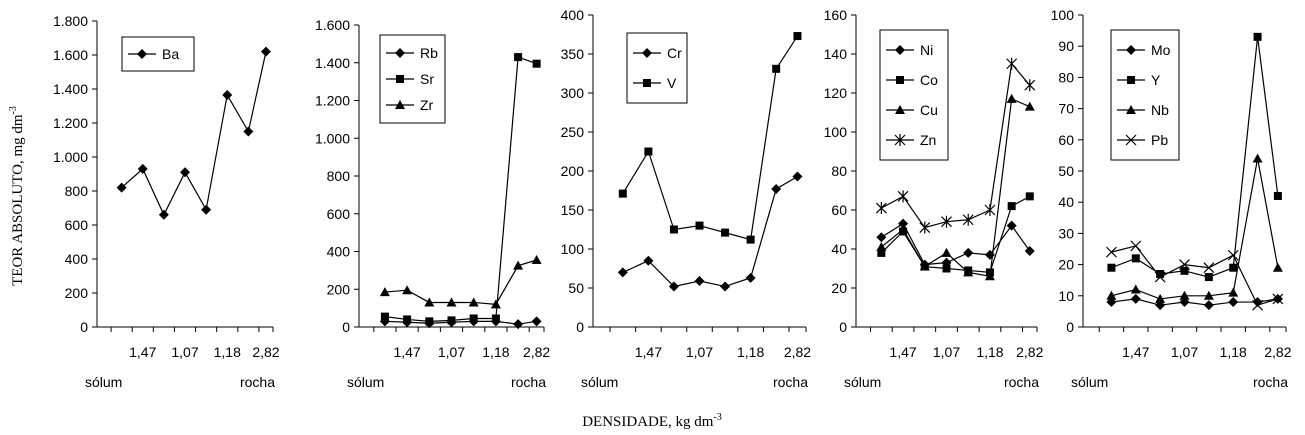  I want to click on legend-marker-Nb, so click(1131, 109).